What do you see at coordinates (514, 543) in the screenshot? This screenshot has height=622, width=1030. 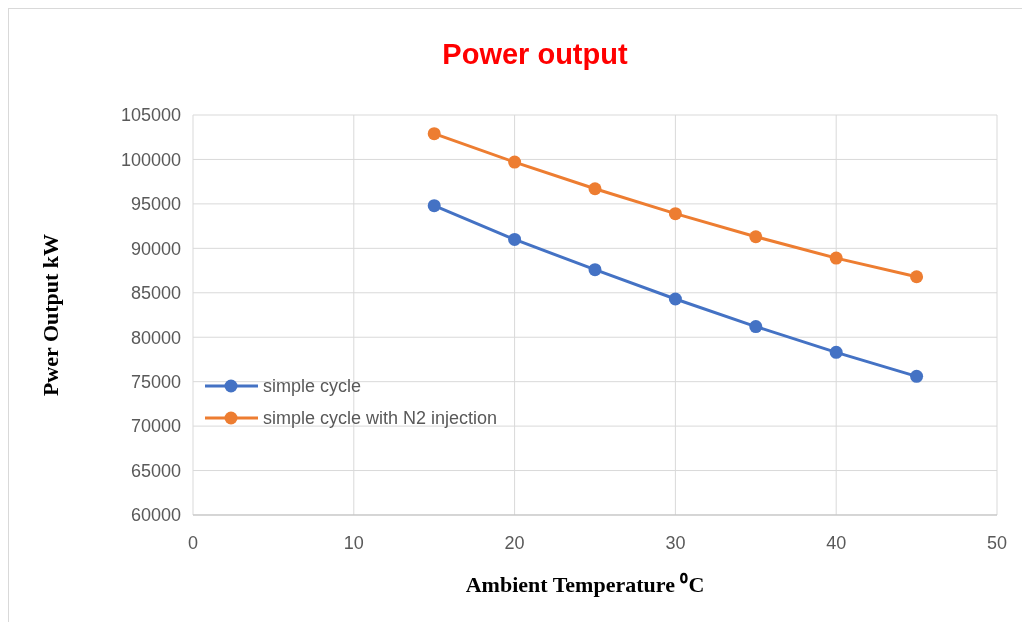 I see `x-tick-label: 20` at bounding box center [514, 543].